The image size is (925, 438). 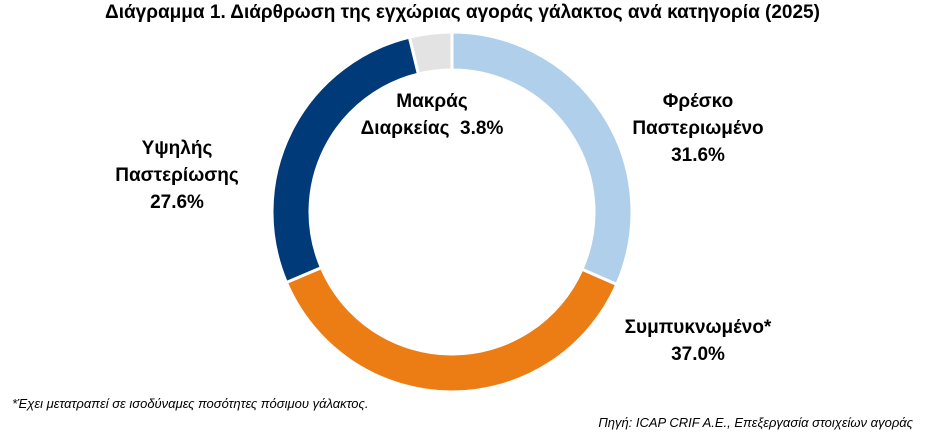 I want to click on slice-value-high-pasteurization: 27.6%, so click(x=177, y=202).